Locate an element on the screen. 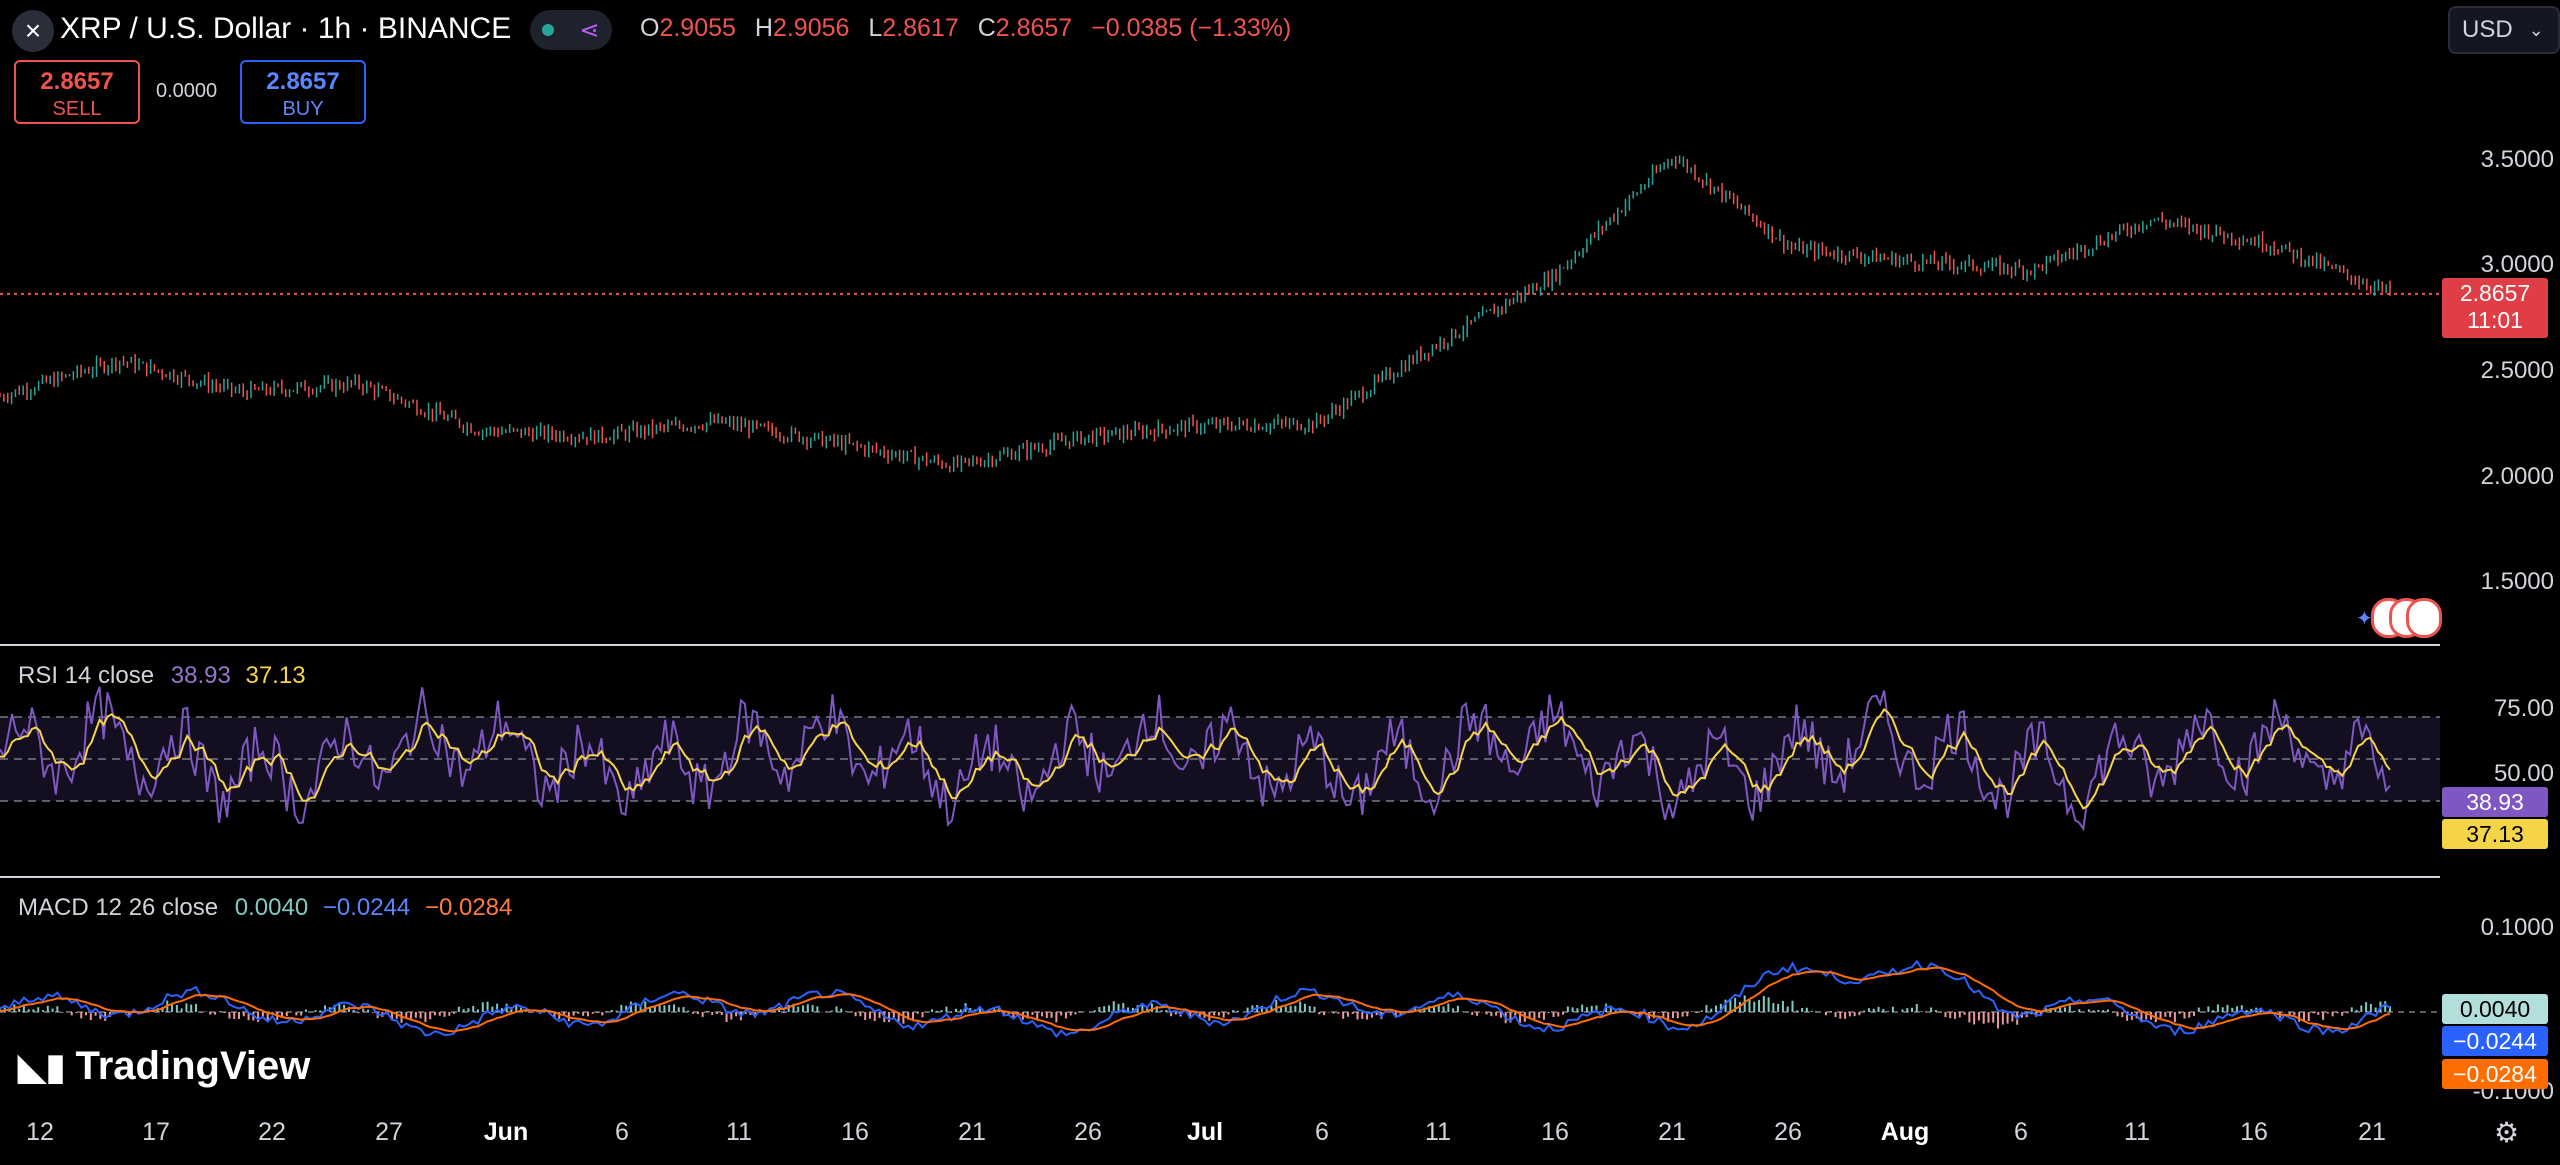 The image size is (2560, 1165). macd-signal-line is located at coordinates (1195, 999).